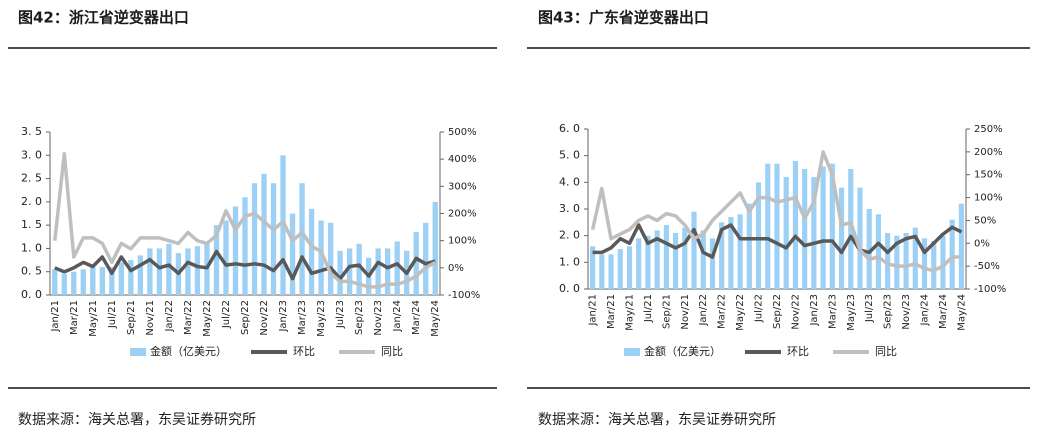 The image size is (1038, 444). I want to click on y-tick-label: 6. 0, so click(569, 128).